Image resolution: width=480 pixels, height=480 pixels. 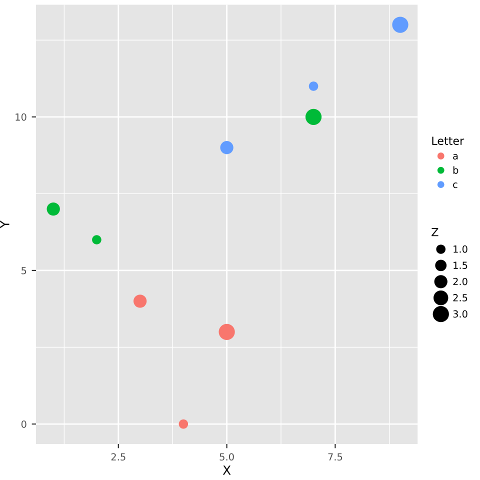 What do you see at coordinates (460, 298) in the screenshot?
I see `legend-label: 2.5` at bounding box center [460, 298].